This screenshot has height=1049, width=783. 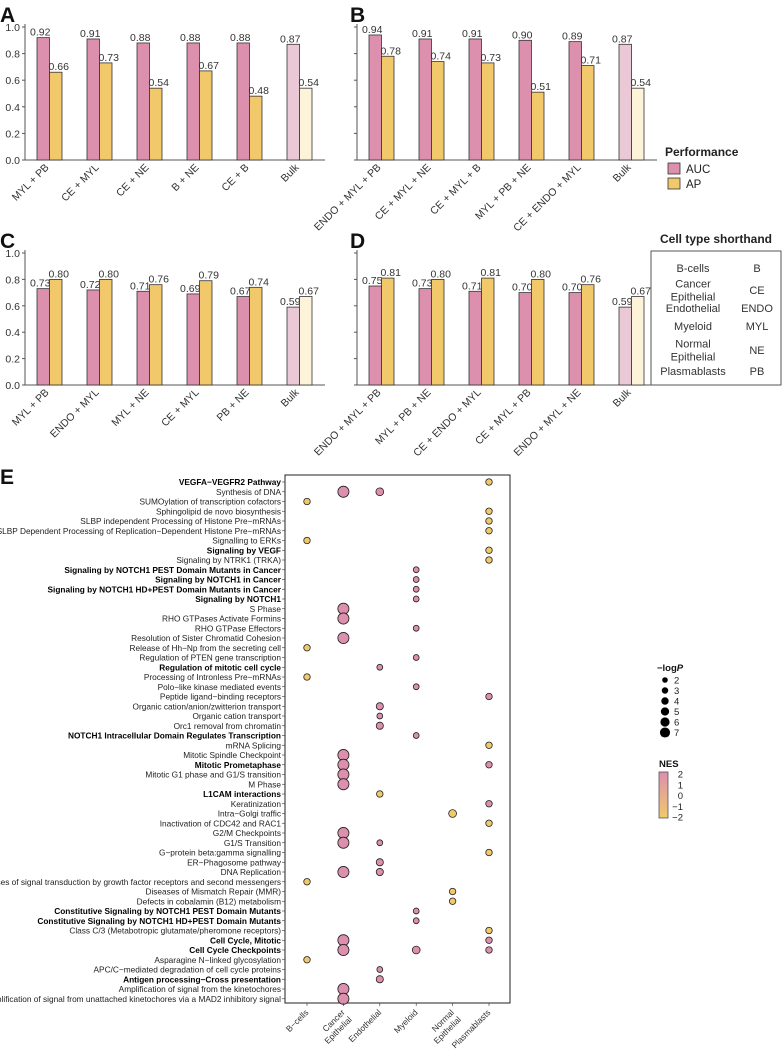 I want to click on shorthand-name: B-cells, so click(x=693, y=269).